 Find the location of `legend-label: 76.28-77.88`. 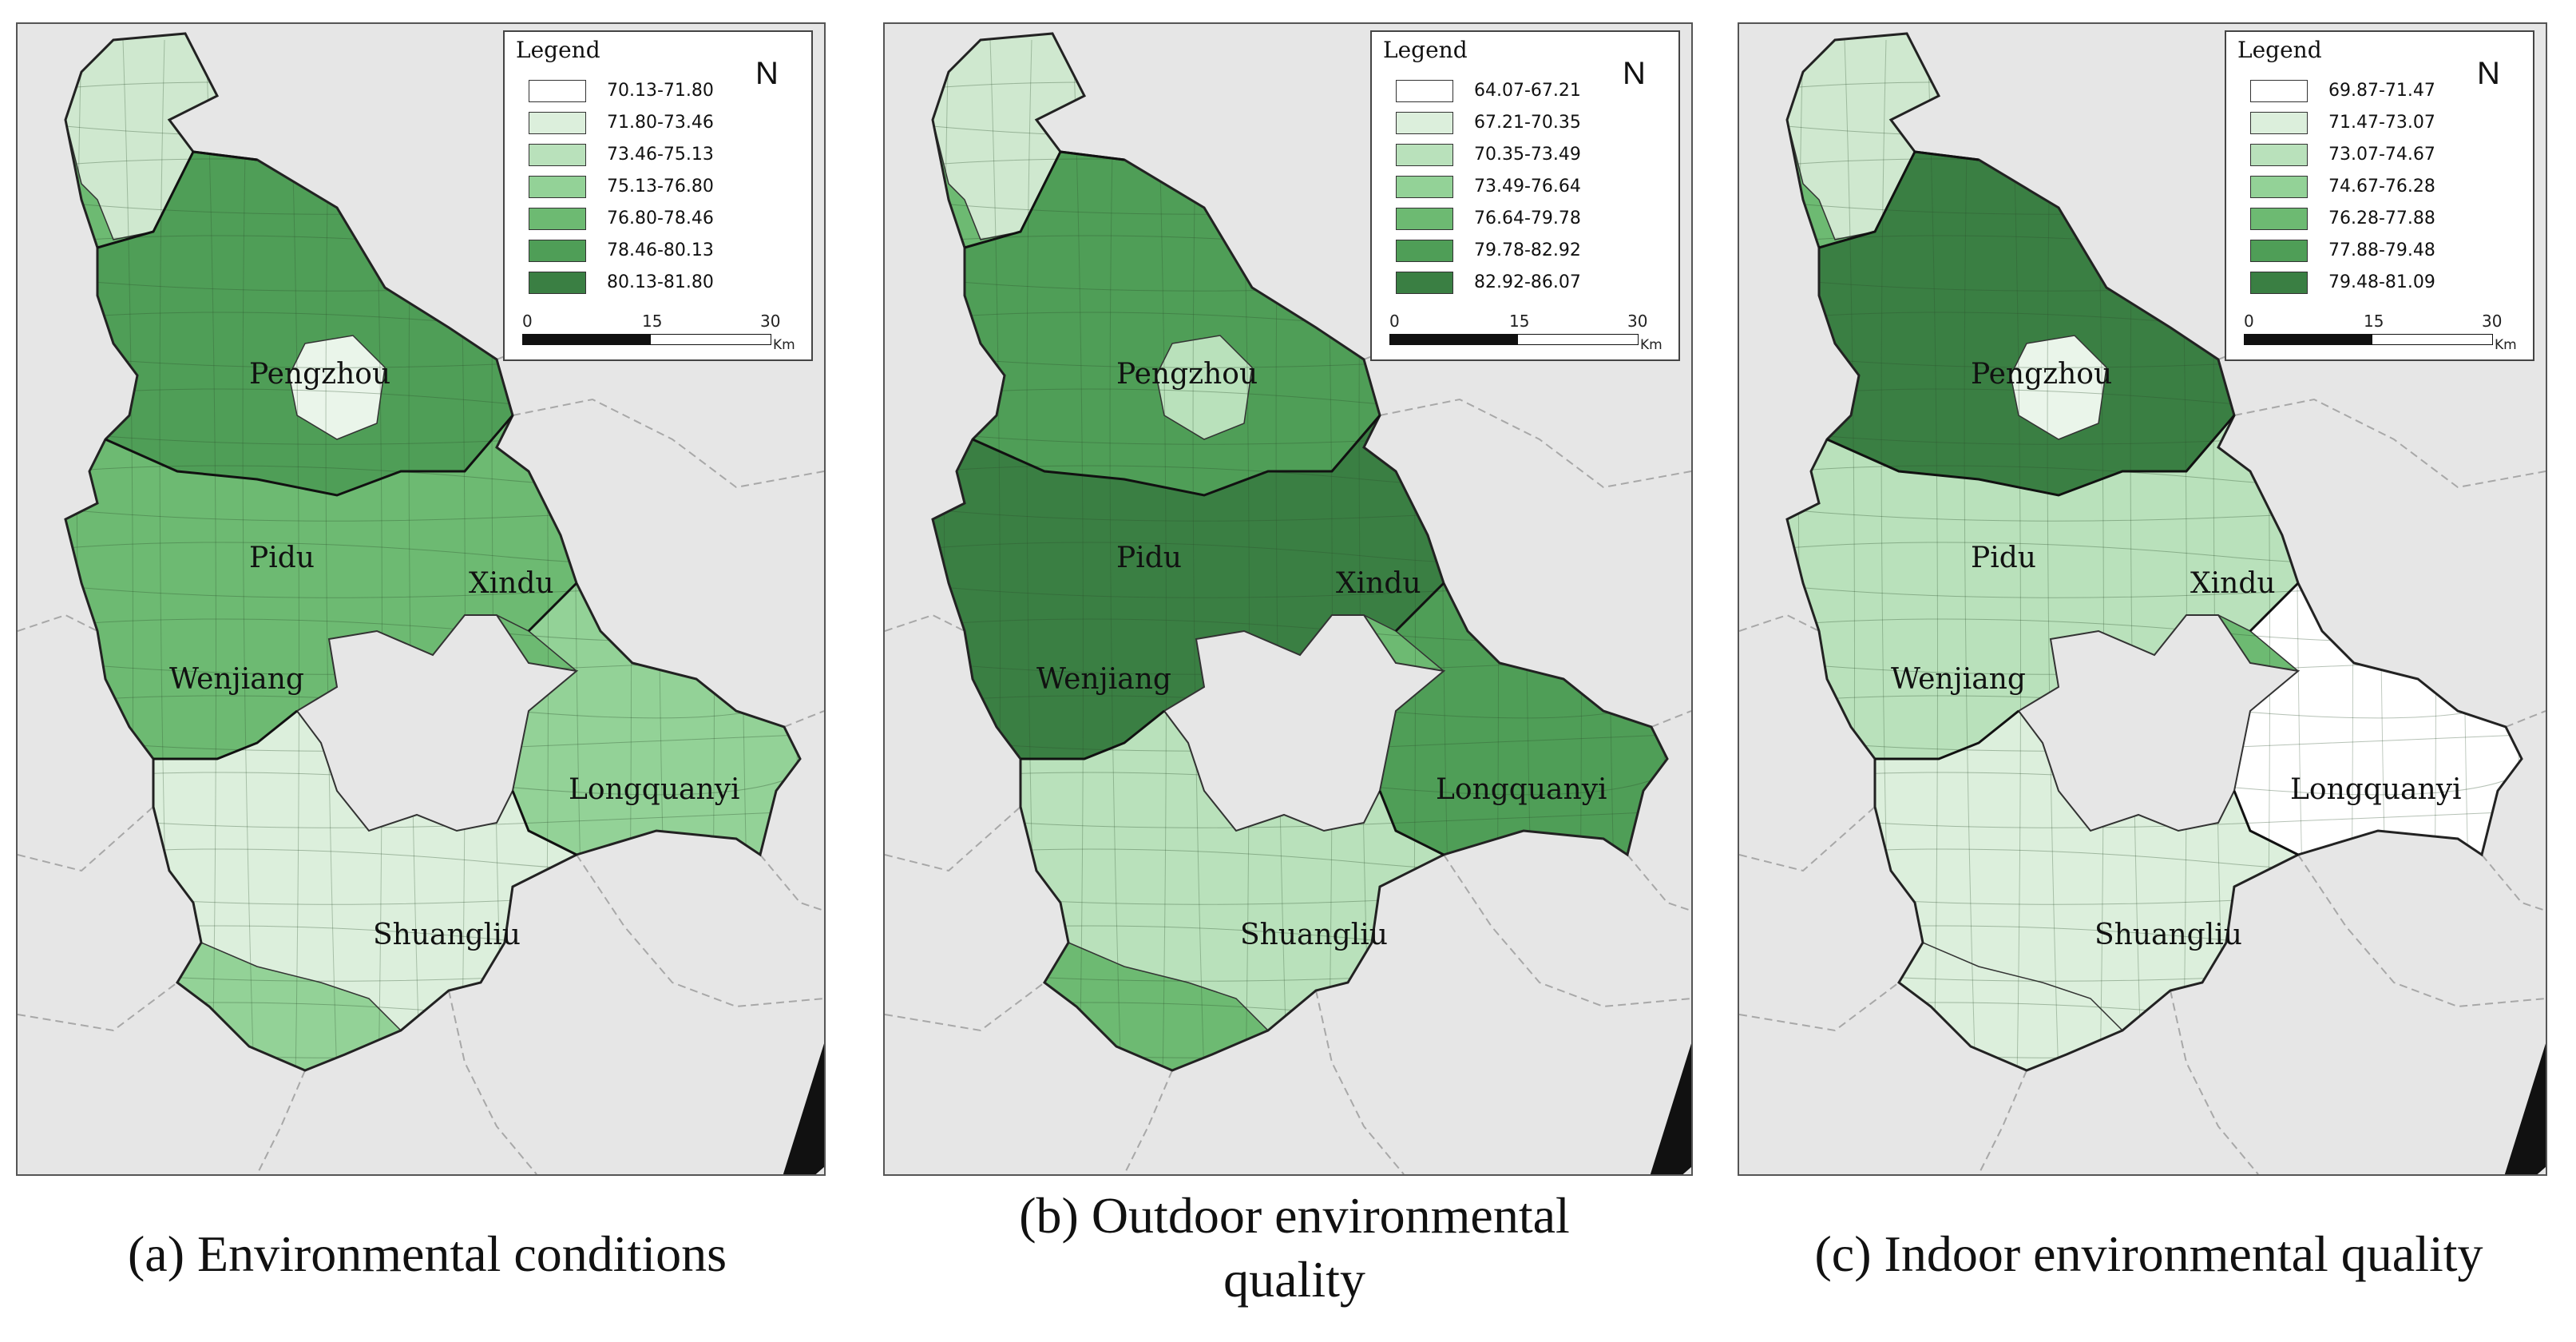

legend-label: 76.28-77.88 is located at coordinates (2381, 218).